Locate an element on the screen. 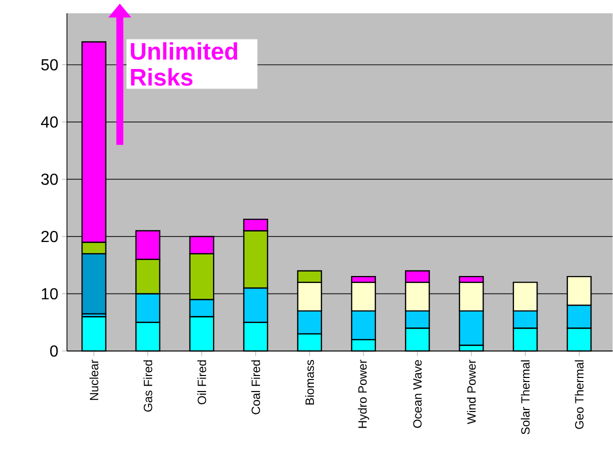  x-tick-label: Ocean Wave is located at coordinates (417, 394).